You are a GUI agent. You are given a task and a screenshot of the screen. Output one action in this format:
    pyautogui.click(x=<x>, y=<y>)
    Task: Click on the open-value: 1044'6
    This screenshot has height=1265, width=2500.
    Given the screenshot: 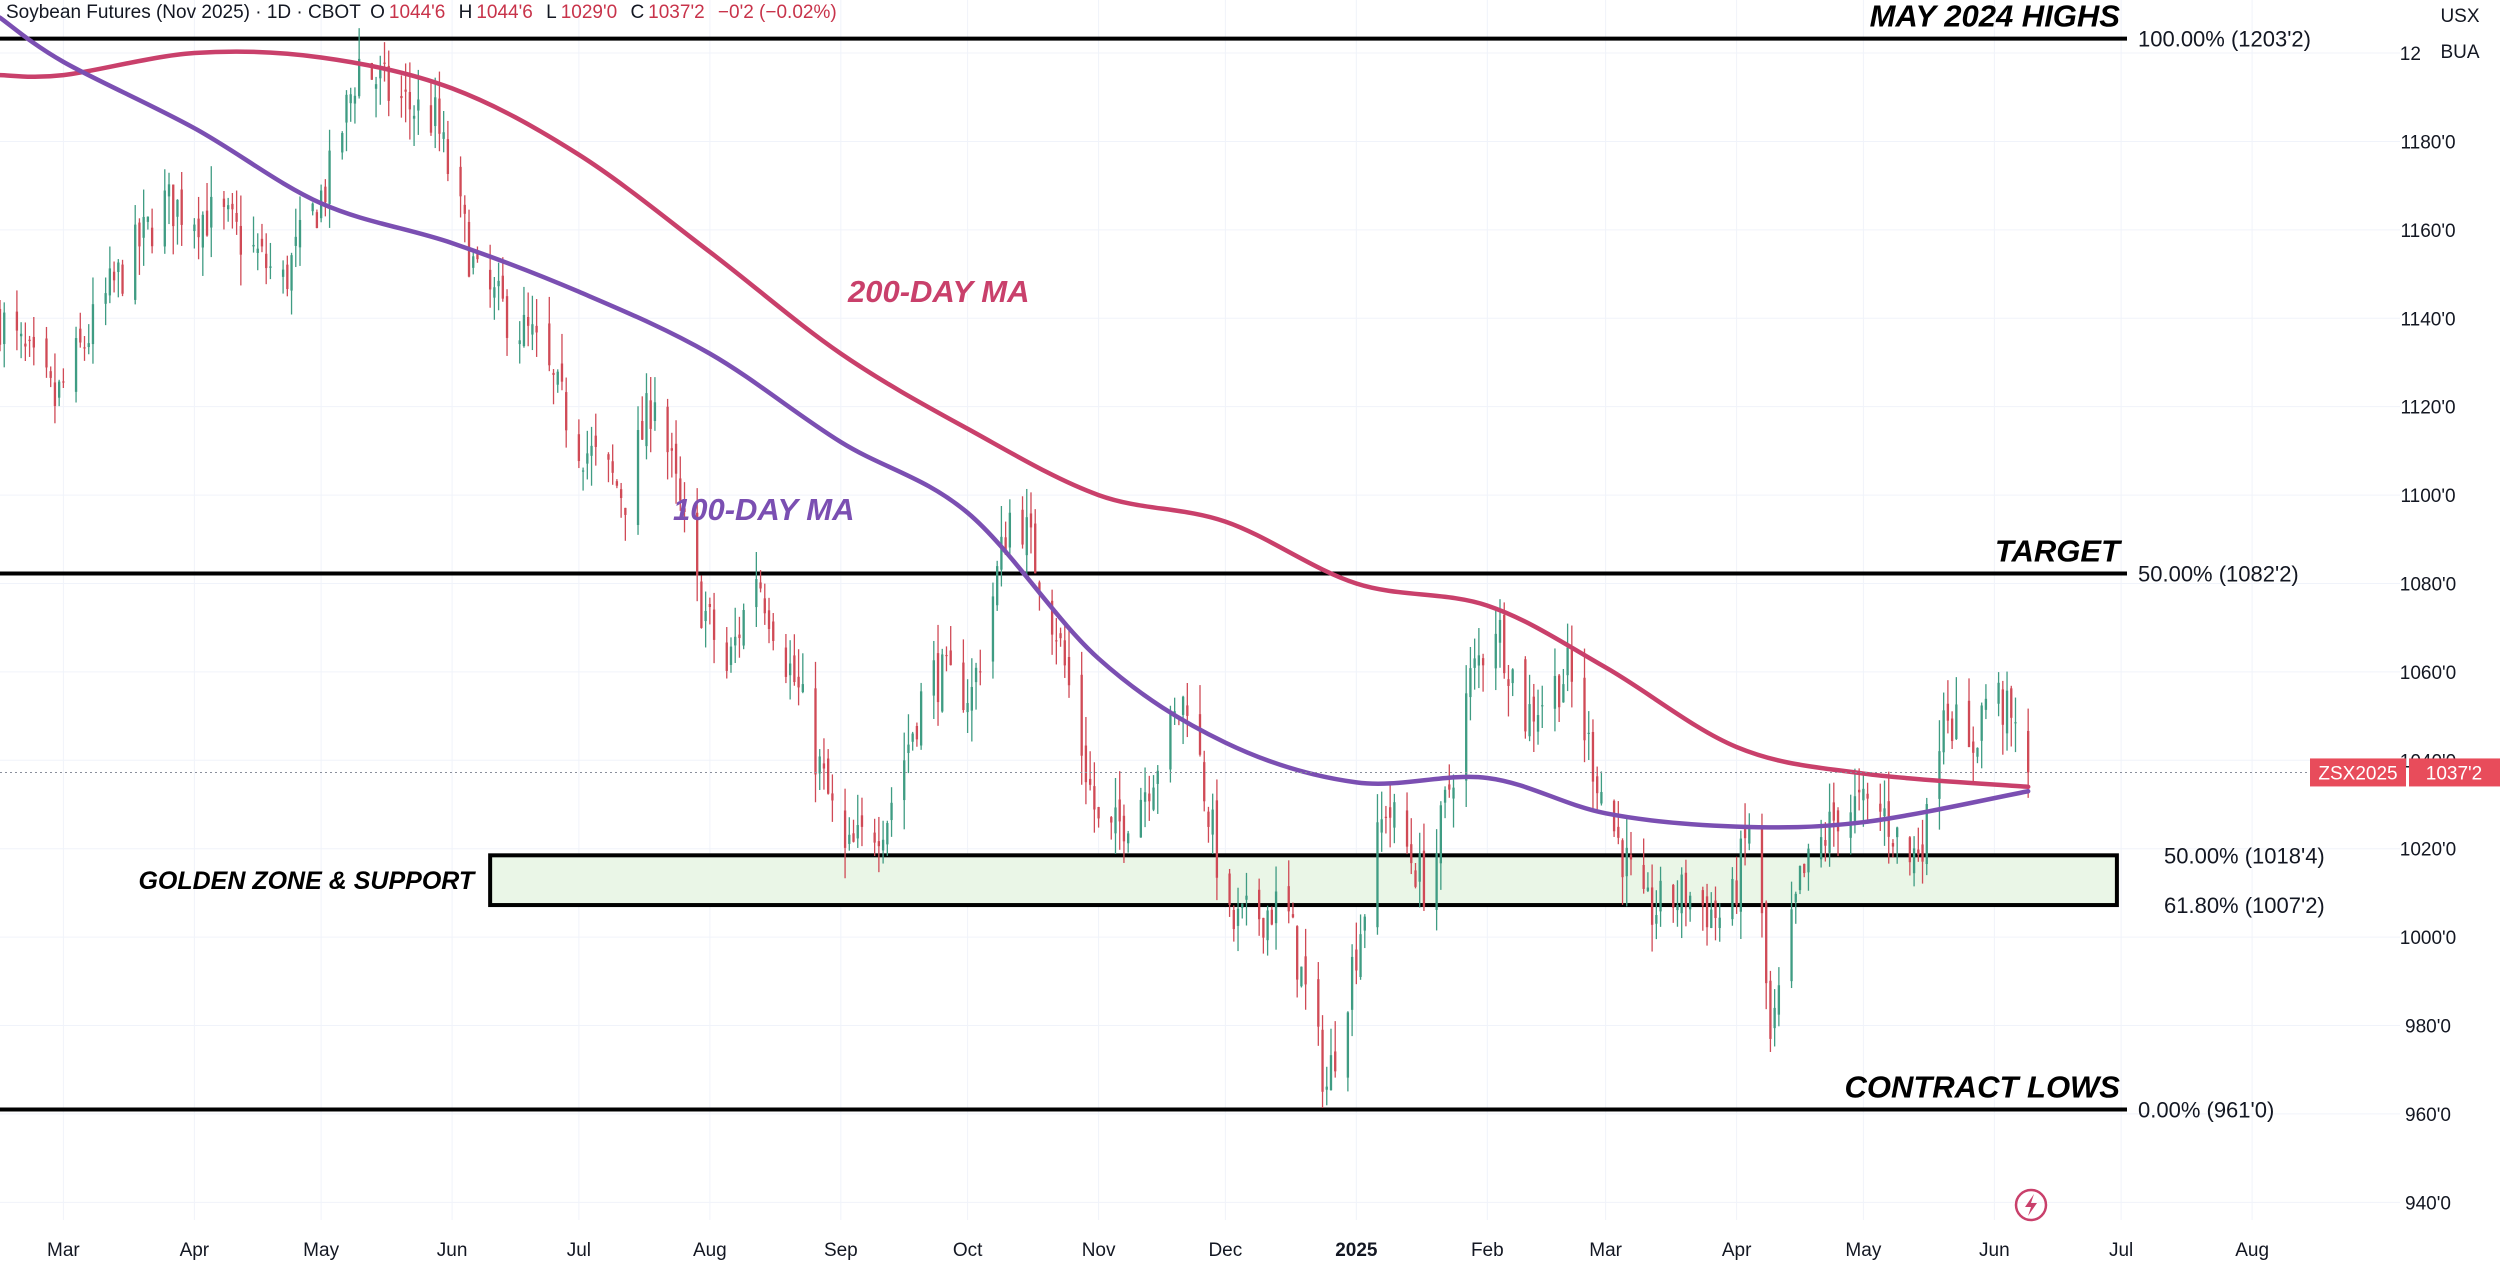 What is the action you would take?
    pyautogui.click(x=417, y=12)
    